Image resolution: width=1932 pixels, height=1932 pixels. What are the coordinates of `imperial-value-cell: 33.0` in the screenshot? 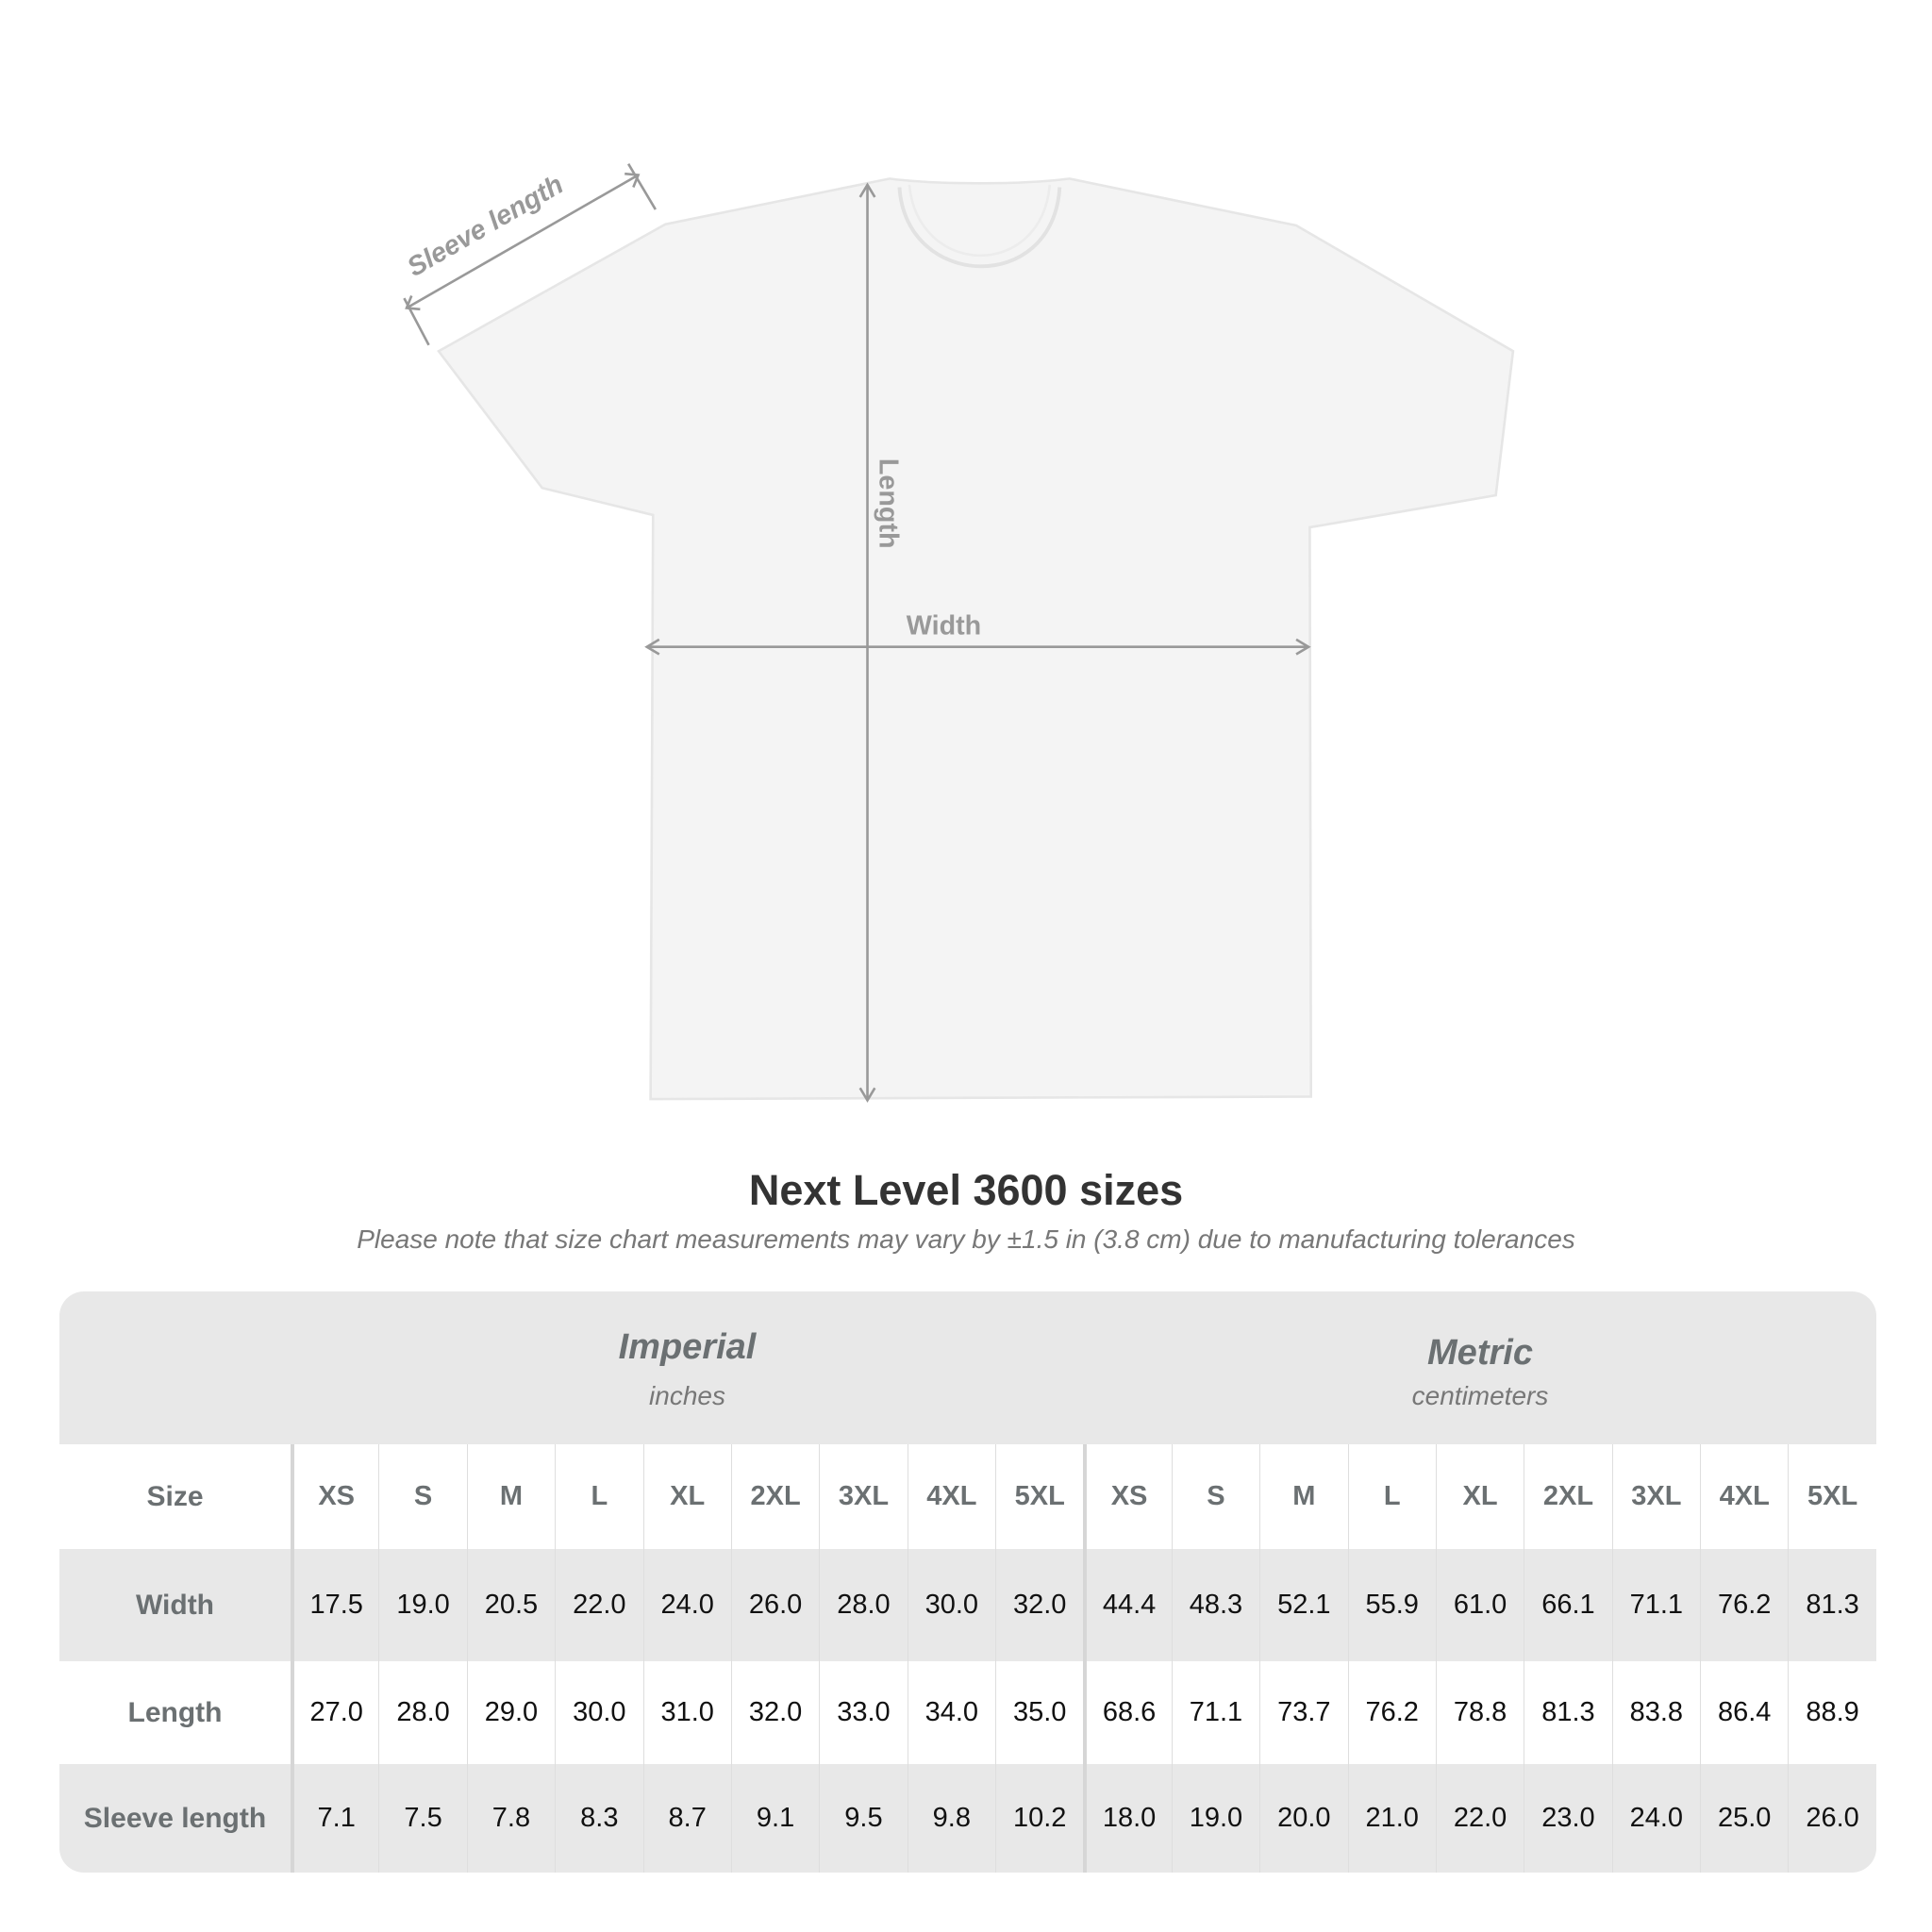 It's located at (863, 1713).